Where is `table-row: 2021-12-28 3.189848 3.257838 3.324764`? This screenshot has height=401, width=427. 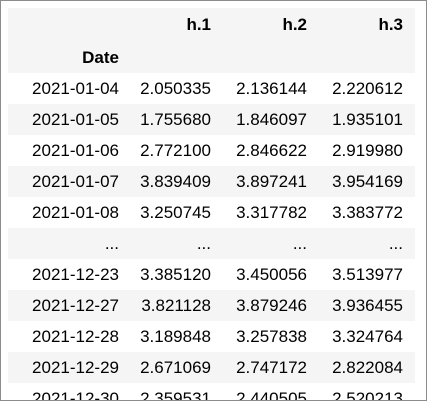 table-row: 2021-12-28 3.189848 3.257838 3.324764 is located at coordinates (211, 336).